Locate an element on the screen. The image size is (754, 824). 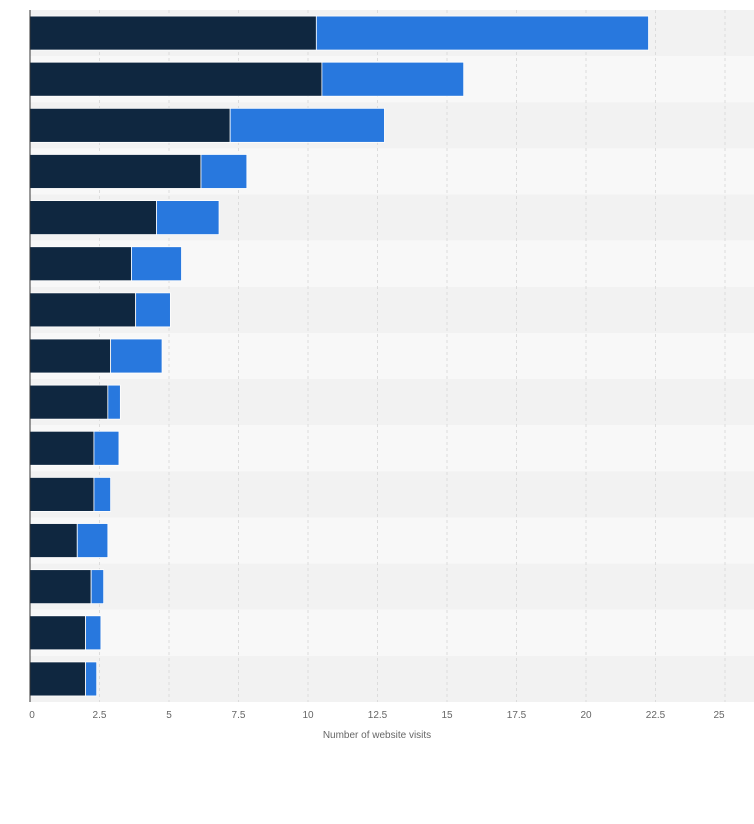
x-tick-label: 7.5 is located at coordinates (239, 715).